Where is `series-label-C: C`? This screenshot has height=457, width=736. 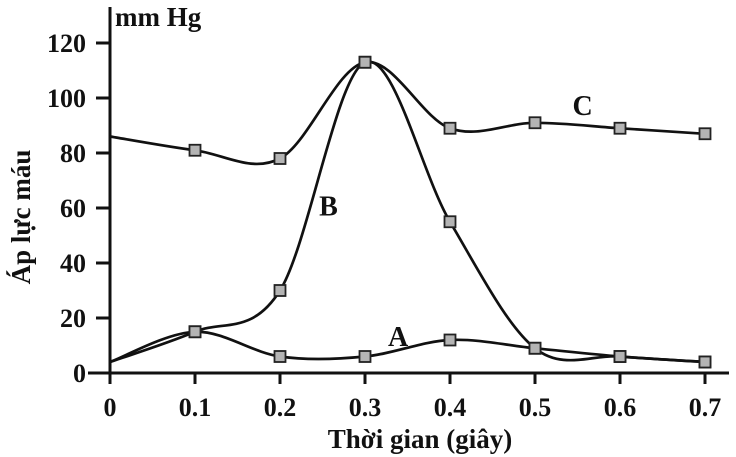
series-label-C: C is located at coordinates (582, 106).